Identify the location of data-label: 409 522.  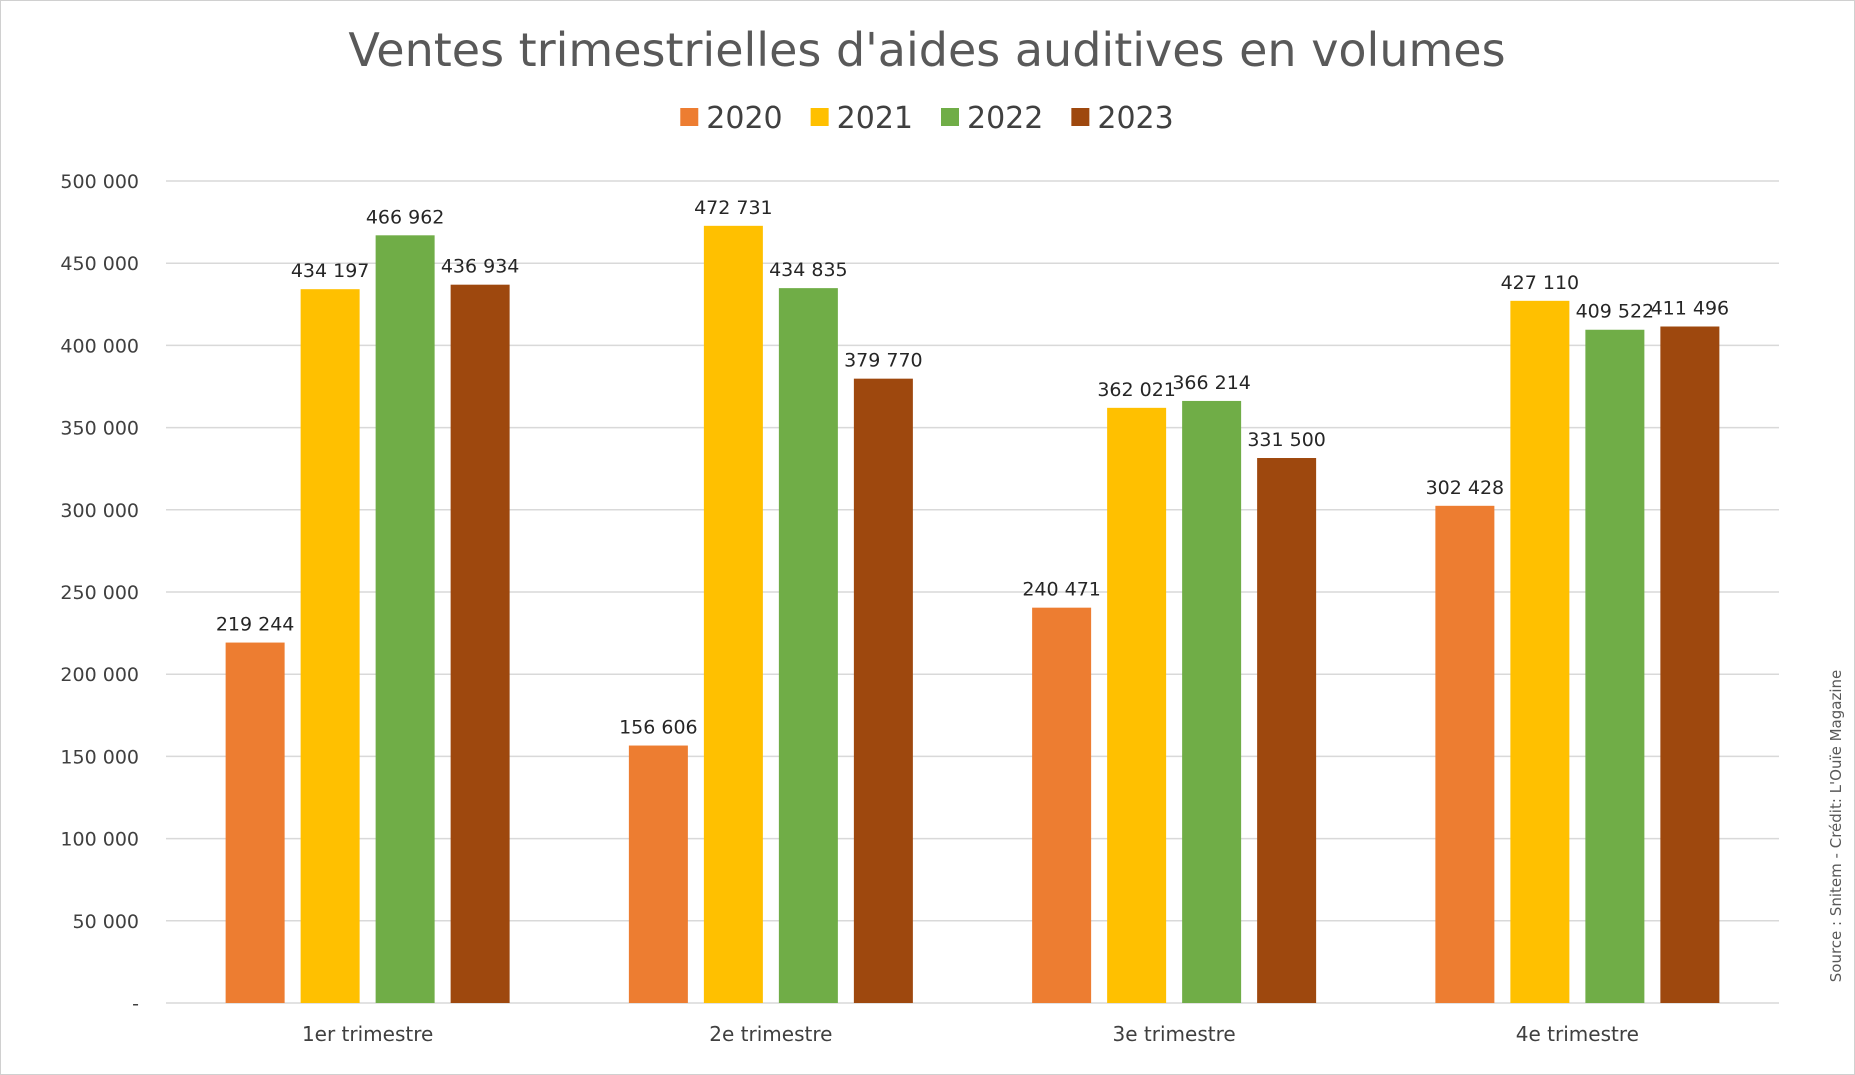
(1615, 312).